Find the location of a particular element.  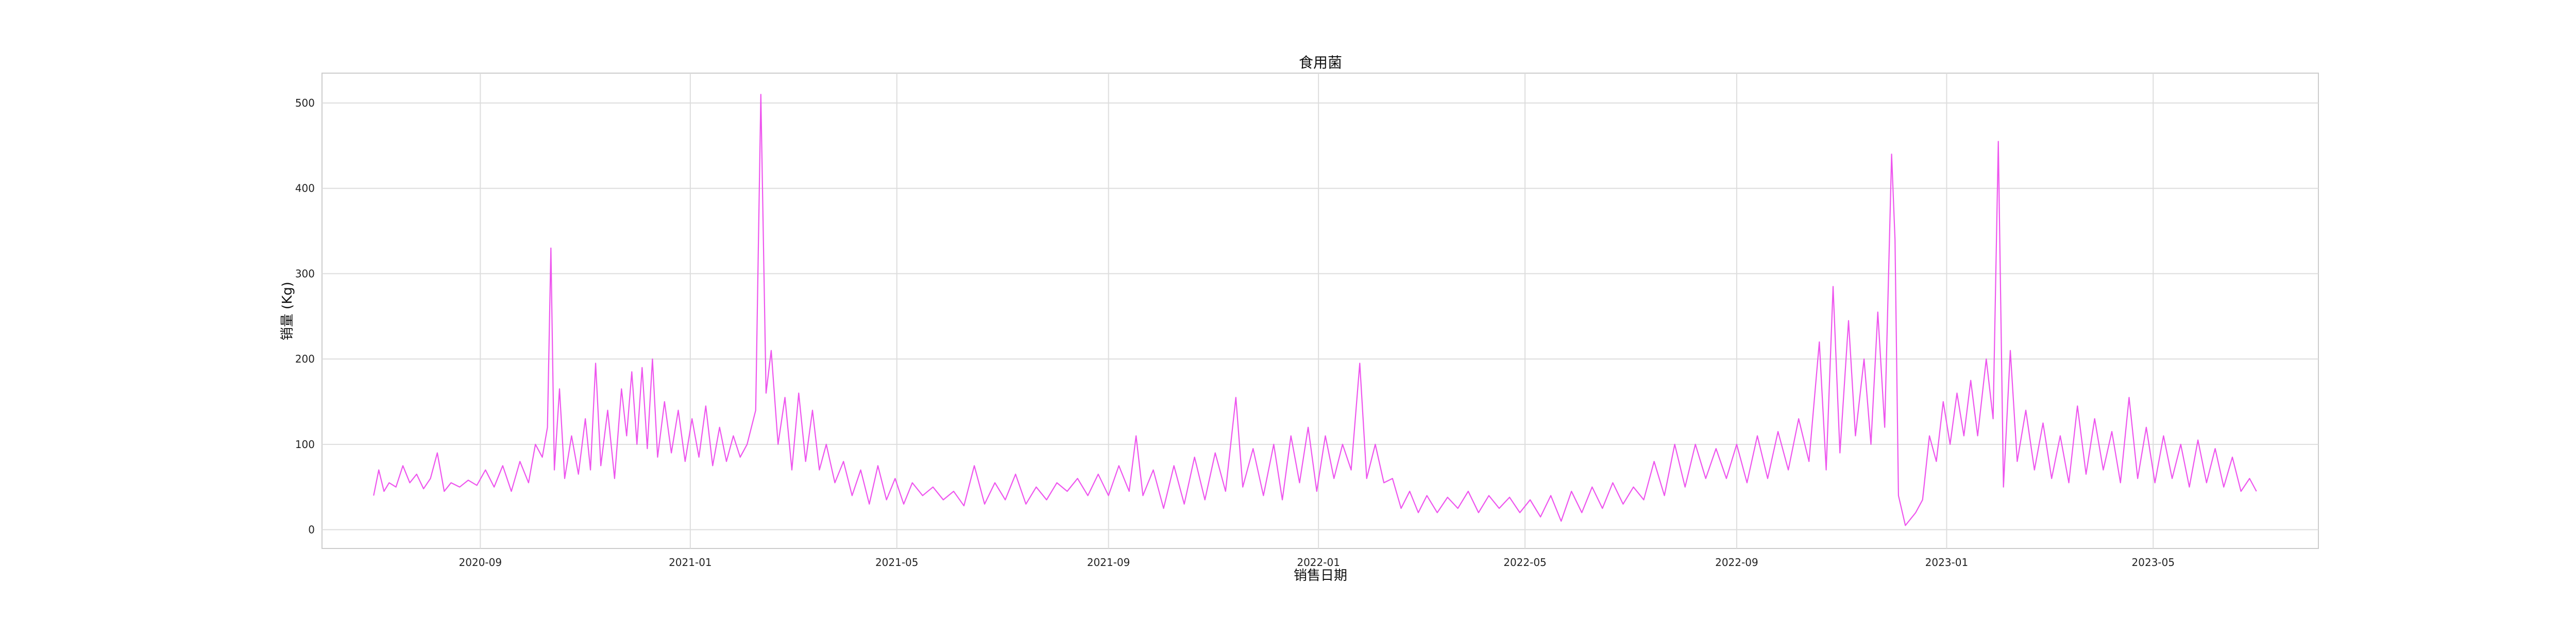

x-tick-label: 2021-05 is located at coordinates (897, 562).